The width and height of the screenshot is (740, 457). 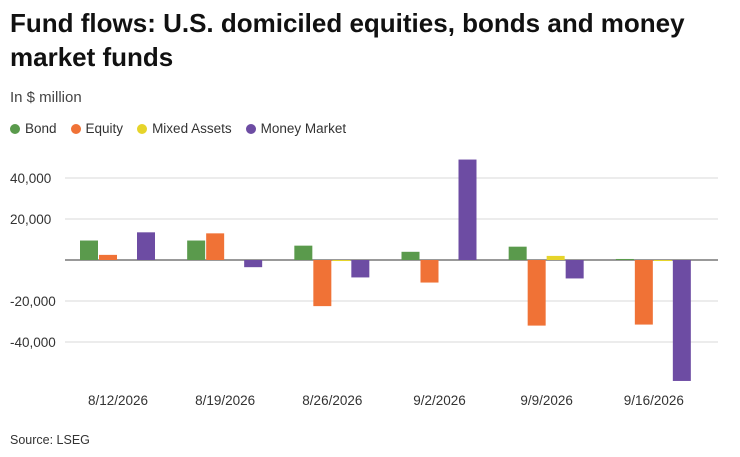 What do you see at coordinates (303, 128) in the screenshot?
I see `legend-label: Money Market` at bounding box center [303, 128].